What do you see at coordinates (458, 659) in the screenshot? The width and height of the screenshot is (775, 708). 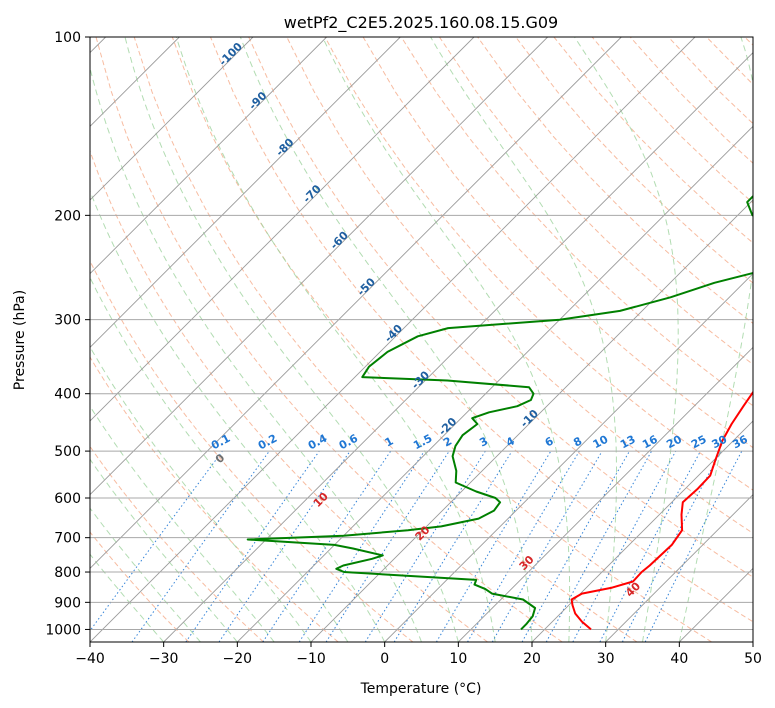 I see `x-tick-label: 10` at bounding box center [458, 659].